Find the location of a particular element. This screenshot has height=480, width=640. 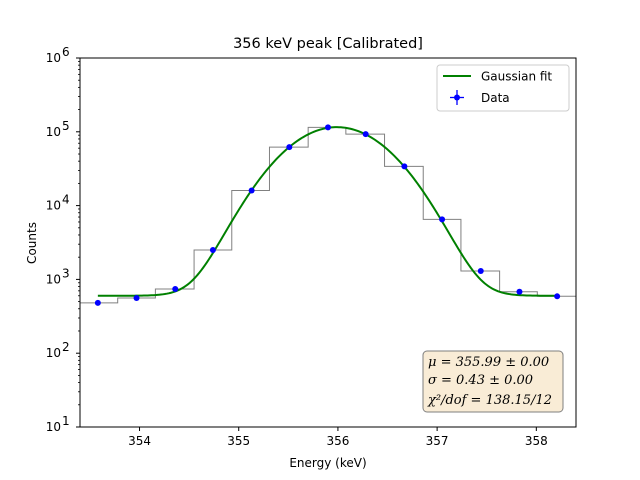

y-axis-label: Counts is located at coordinates (32, 243).